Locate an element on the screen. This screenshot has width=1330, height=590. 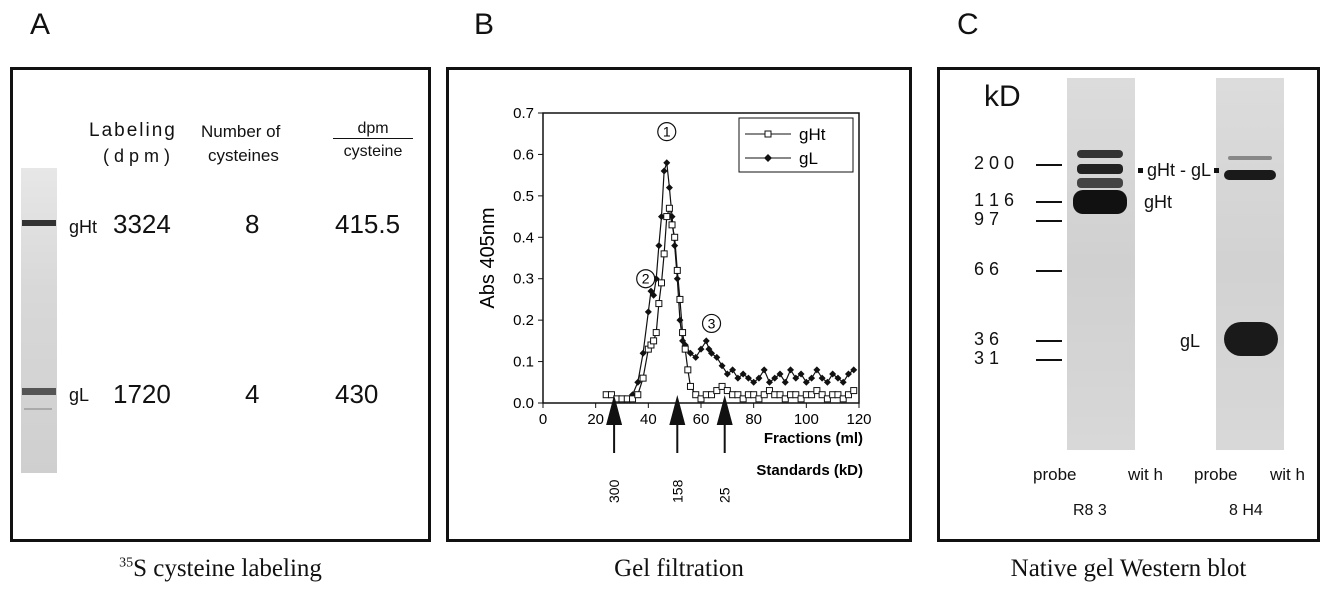
row-band-label: gHt is located at coordinates (83, 227).